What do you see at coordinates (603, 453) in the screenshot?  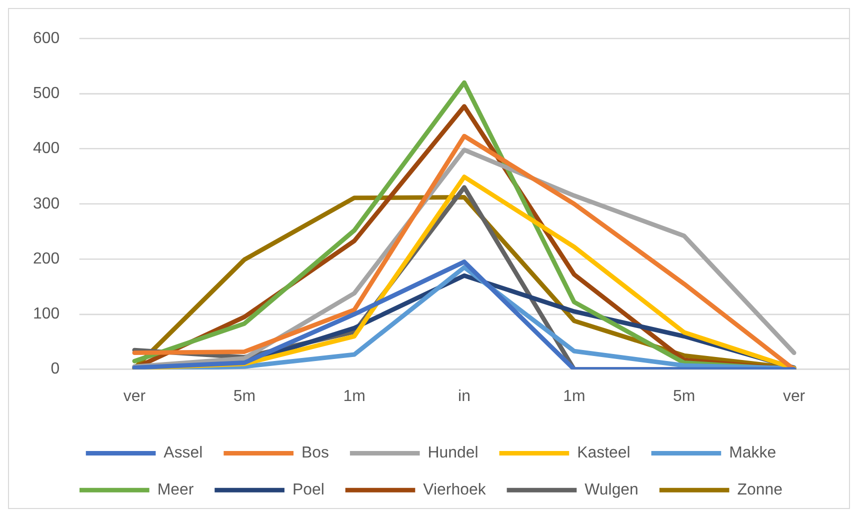 I see `legend-label: Kasteel` at bounding box center [603, 453].